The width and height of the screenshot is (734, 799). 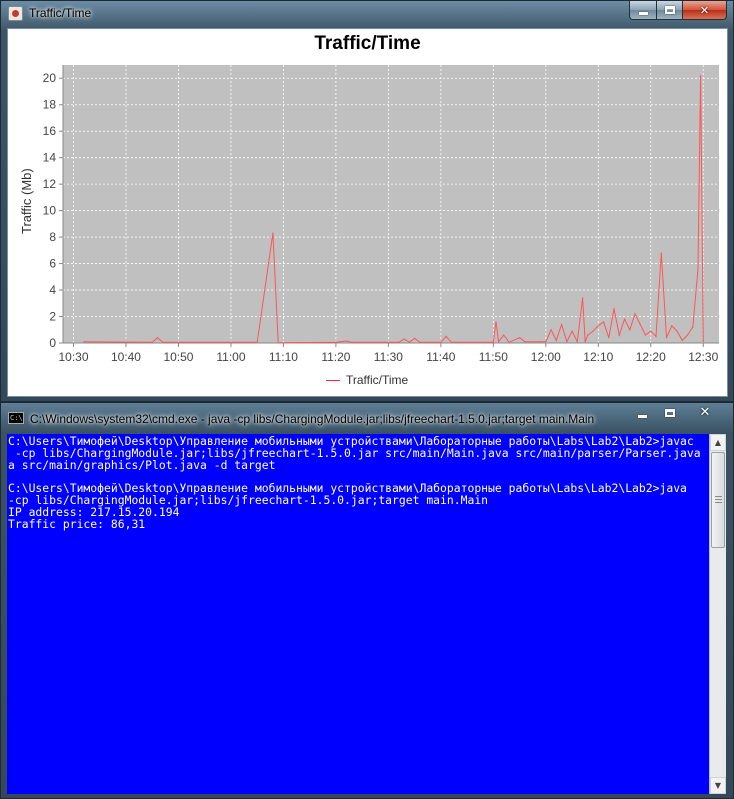 What do you see at coordinates (50, 131) in the screenshot?
I see `y-tick-label: 16` at bounding box center [50, 131].